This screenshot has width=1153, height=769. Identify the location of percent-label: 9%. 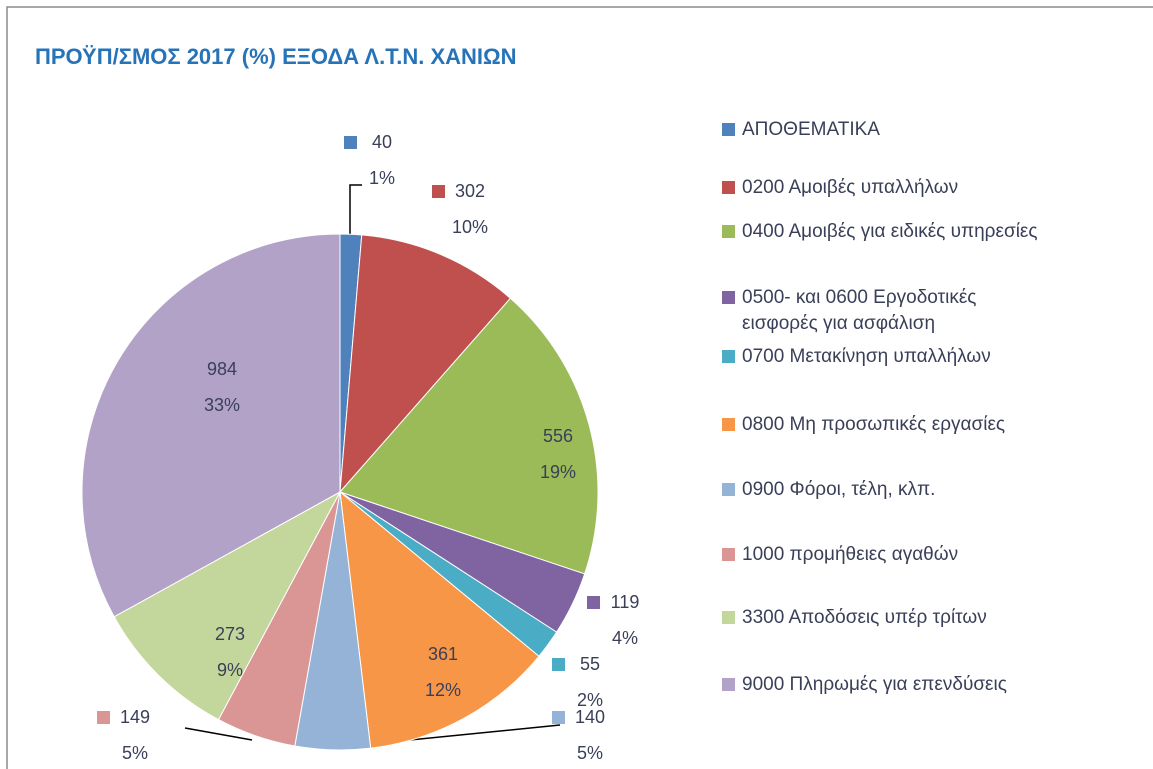
(230, 670).